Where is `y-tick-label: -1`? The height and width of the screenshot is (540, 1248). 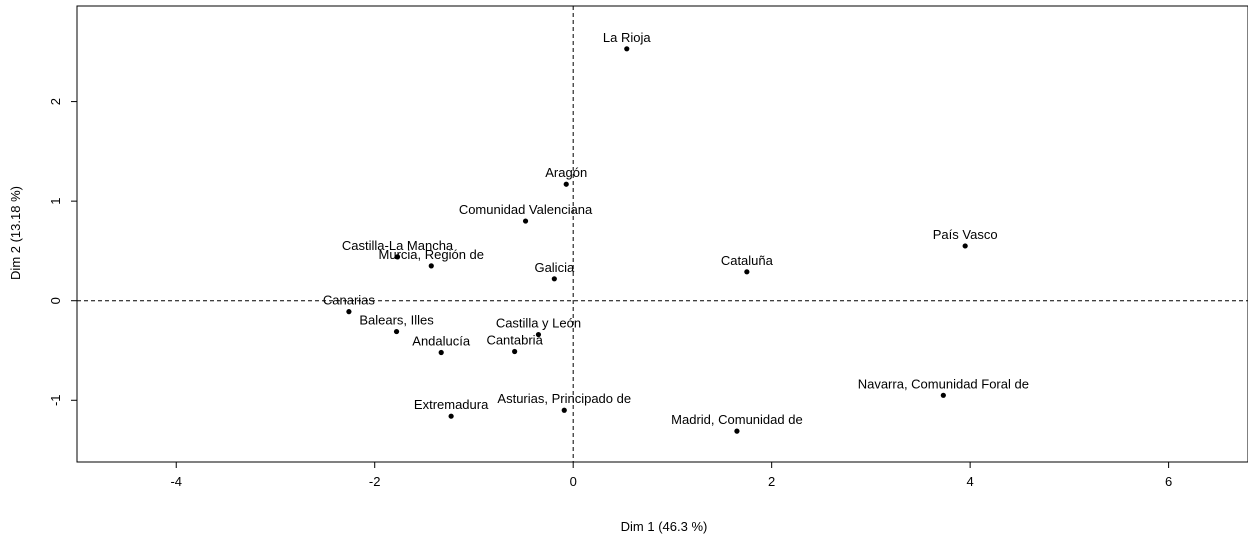 y-tick-label: -1 is located at coordinates (55, 400).